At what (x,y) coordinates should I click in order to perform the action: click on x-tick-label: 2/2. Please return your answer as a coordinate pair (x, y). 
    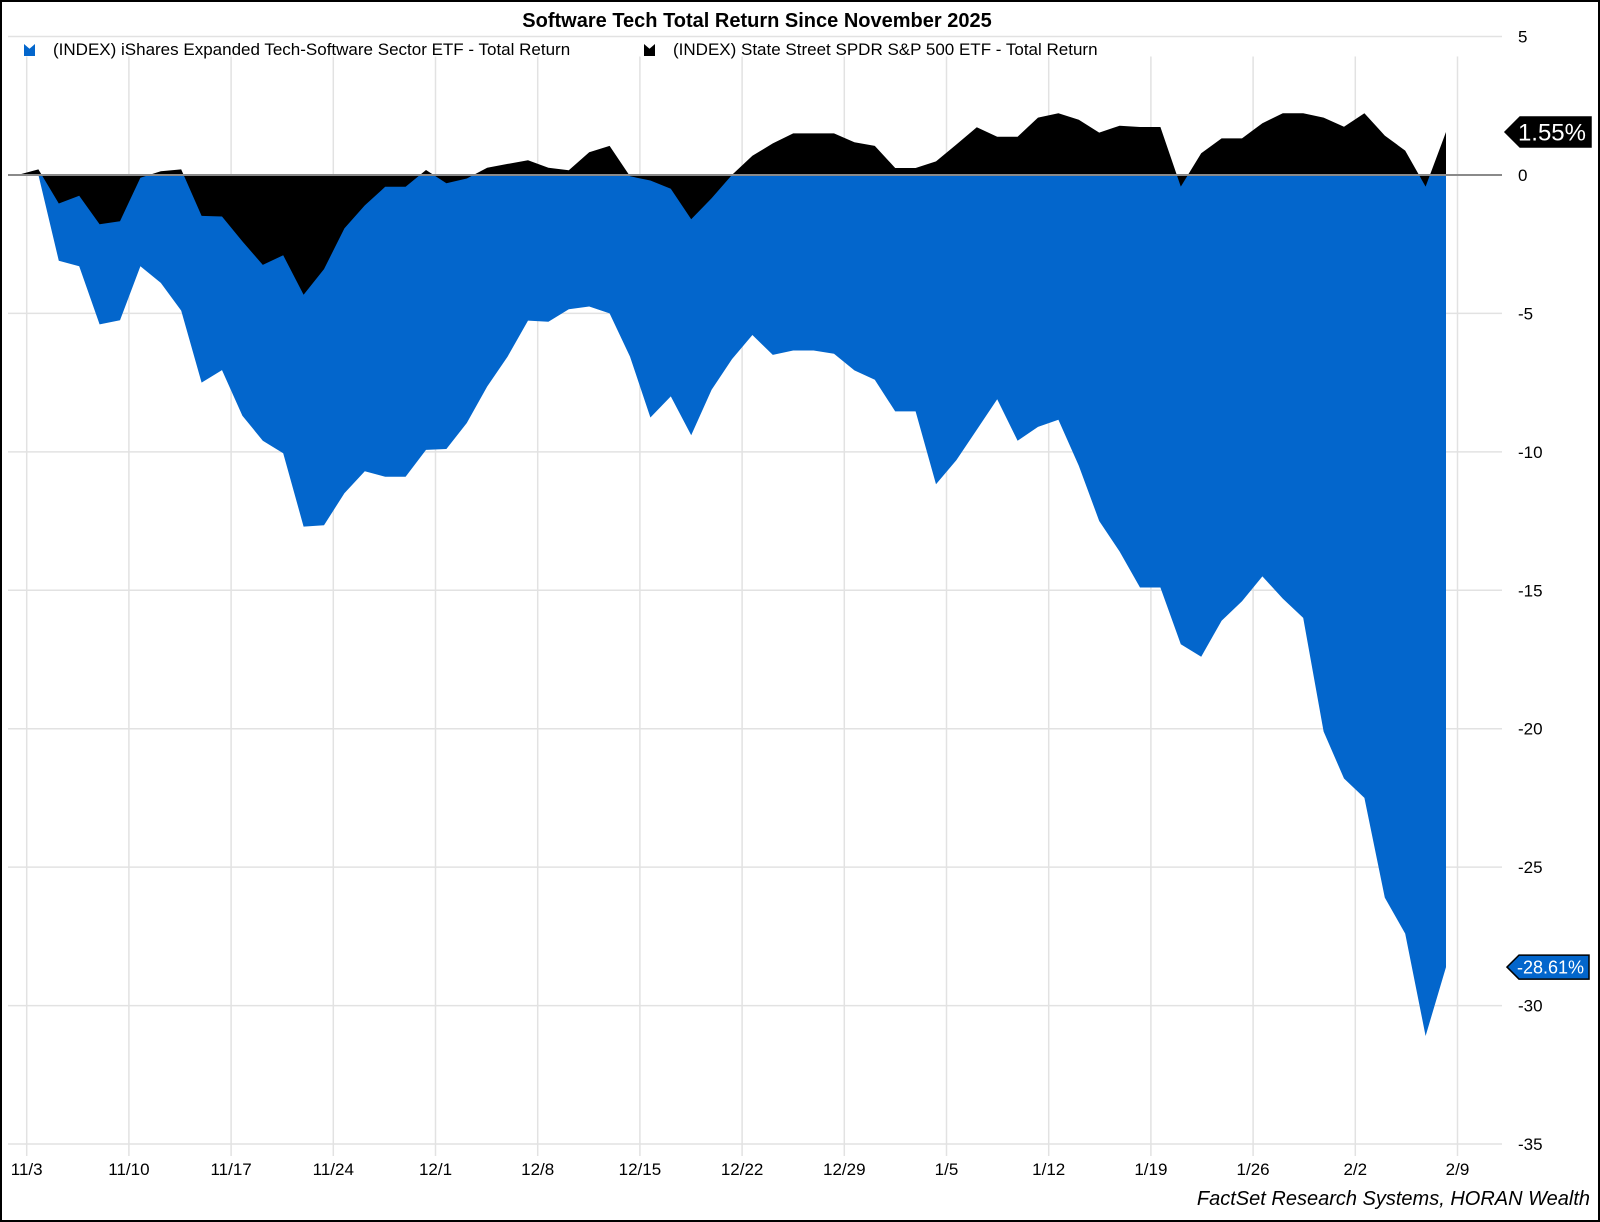
    Looking at the image, I should click on (1355, 1169).